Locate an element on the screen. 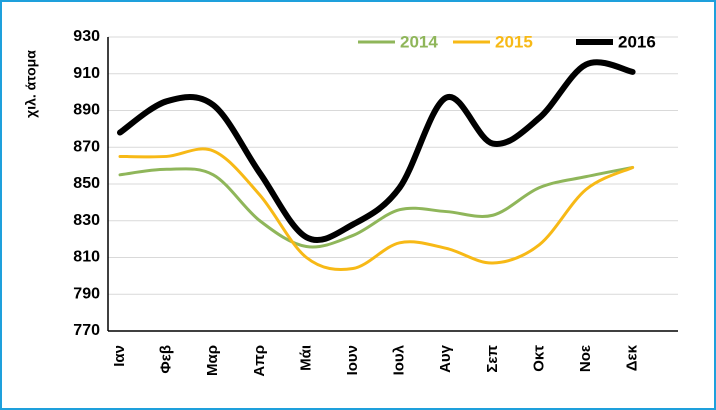 The image size is (716, 410). y-tick-label: 930 is located at coordinates (86, 36).